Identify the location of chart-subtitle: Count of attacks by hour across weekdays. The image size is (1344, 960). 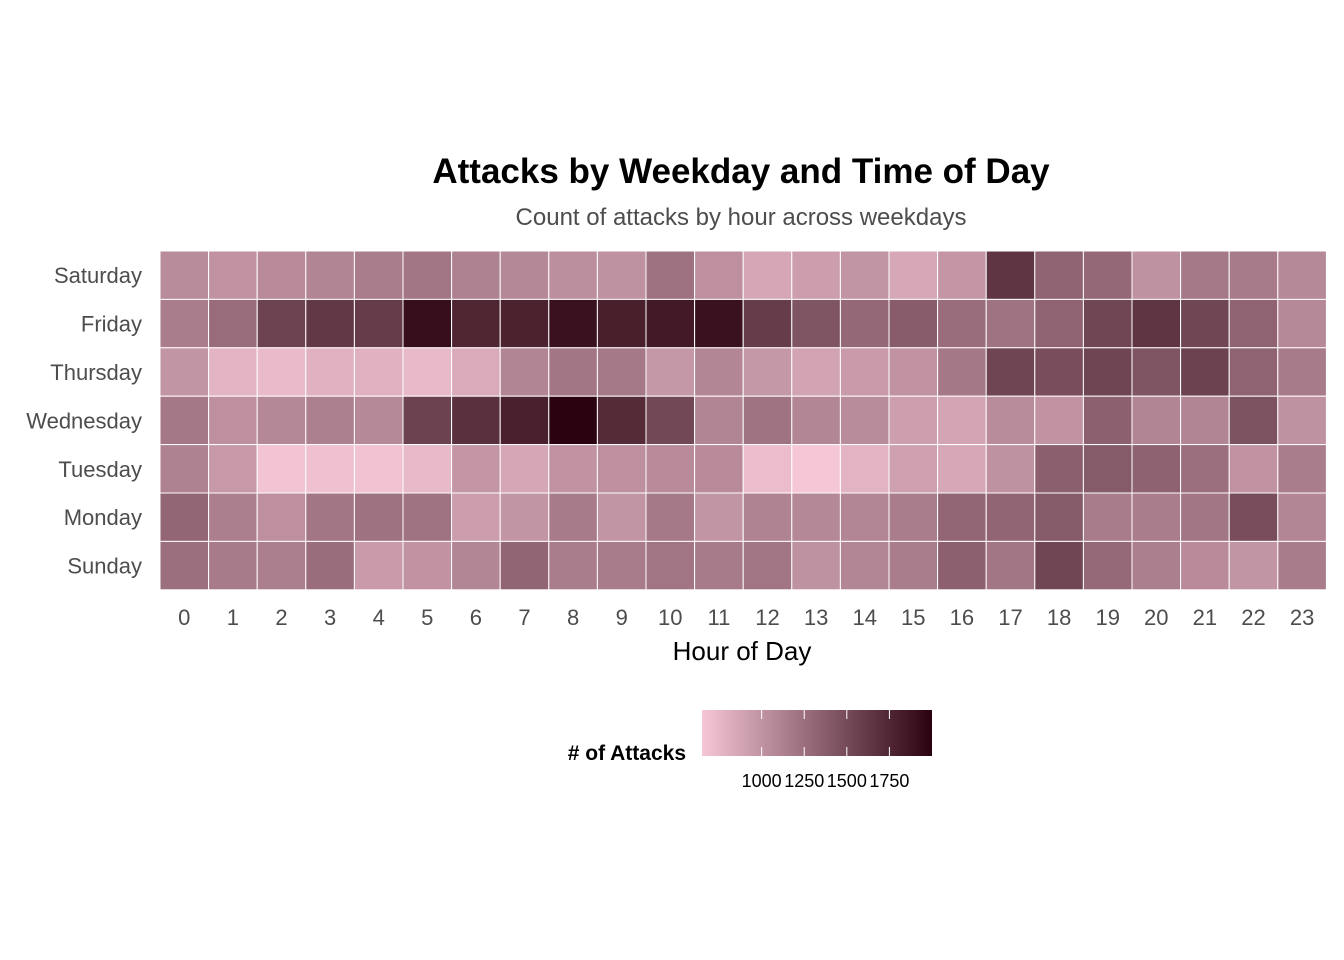
(741, 217).